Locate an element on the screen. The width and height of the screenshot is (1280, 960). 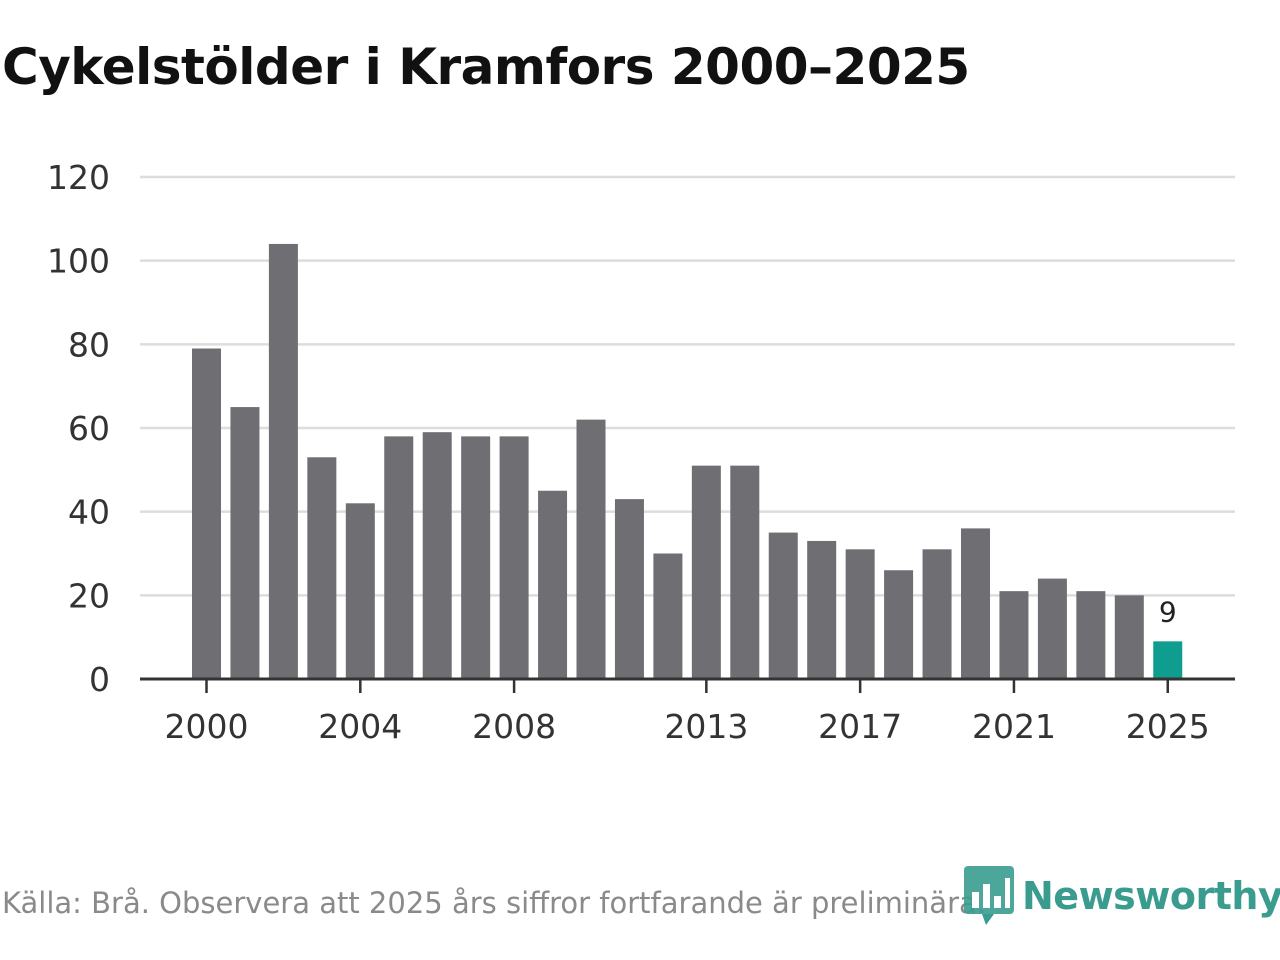
y-tick-label: 100 is located at coordinates (78, 261).